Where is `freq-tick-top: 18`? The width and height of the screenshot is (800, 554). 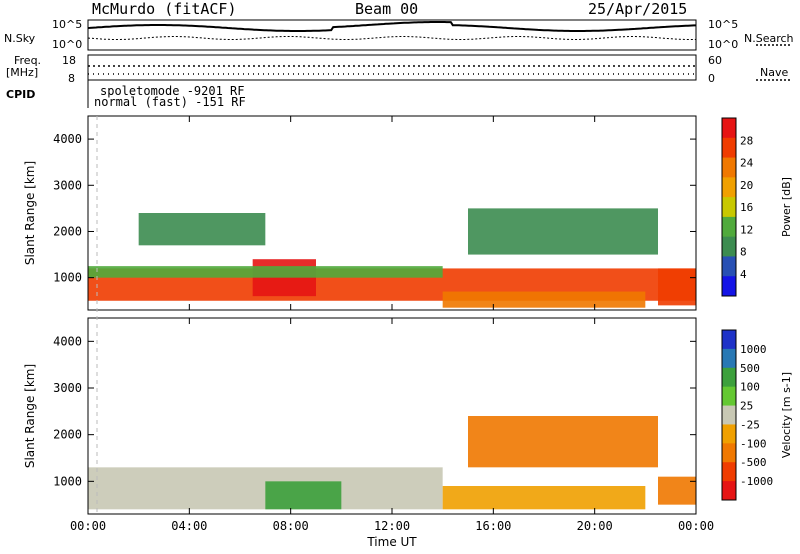 freq-tick-top: 18 is located at coordinates (69, 60).